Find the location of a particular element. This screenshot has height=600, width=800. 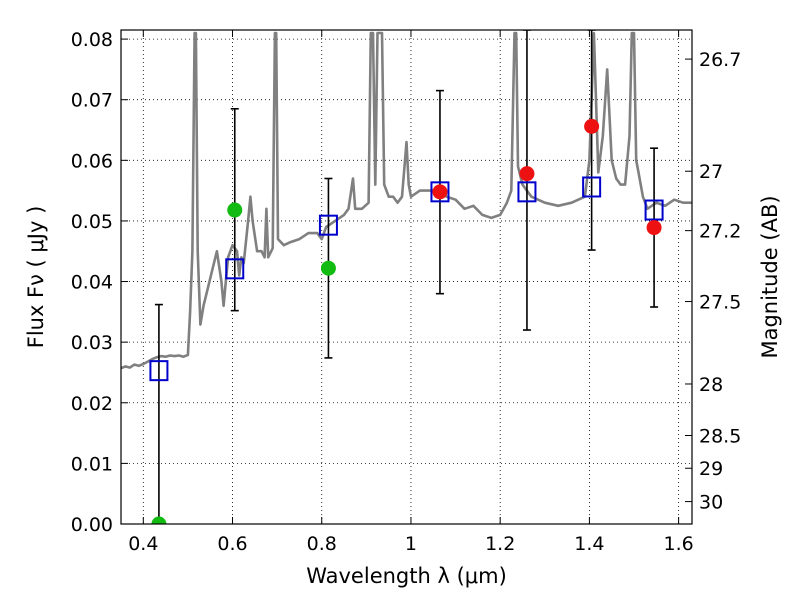

y-tick-label: 0.04 is located at coordinates (92, 283).